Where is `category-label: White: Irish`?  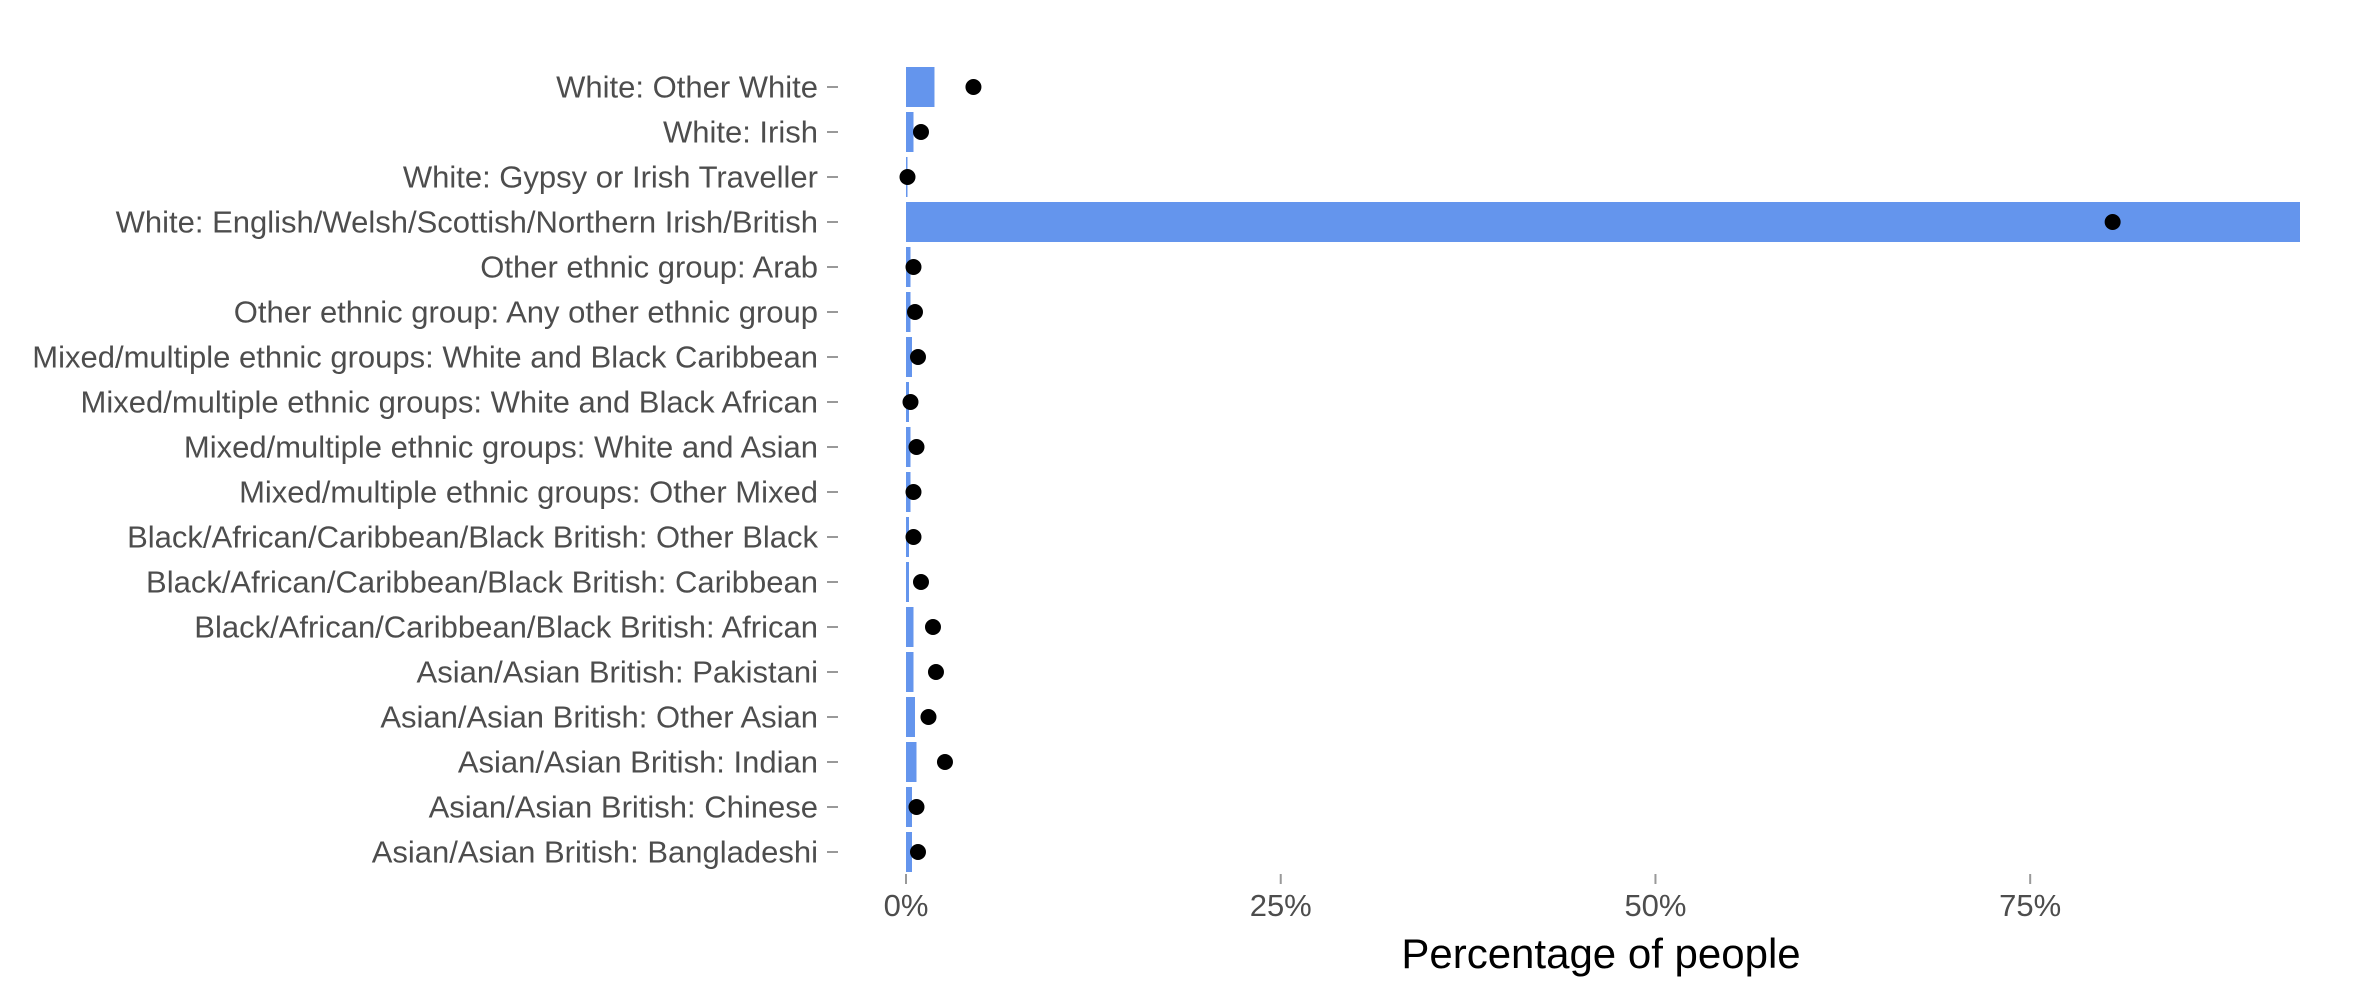
category-label: White: Irish is located at coordinates (740, 132).